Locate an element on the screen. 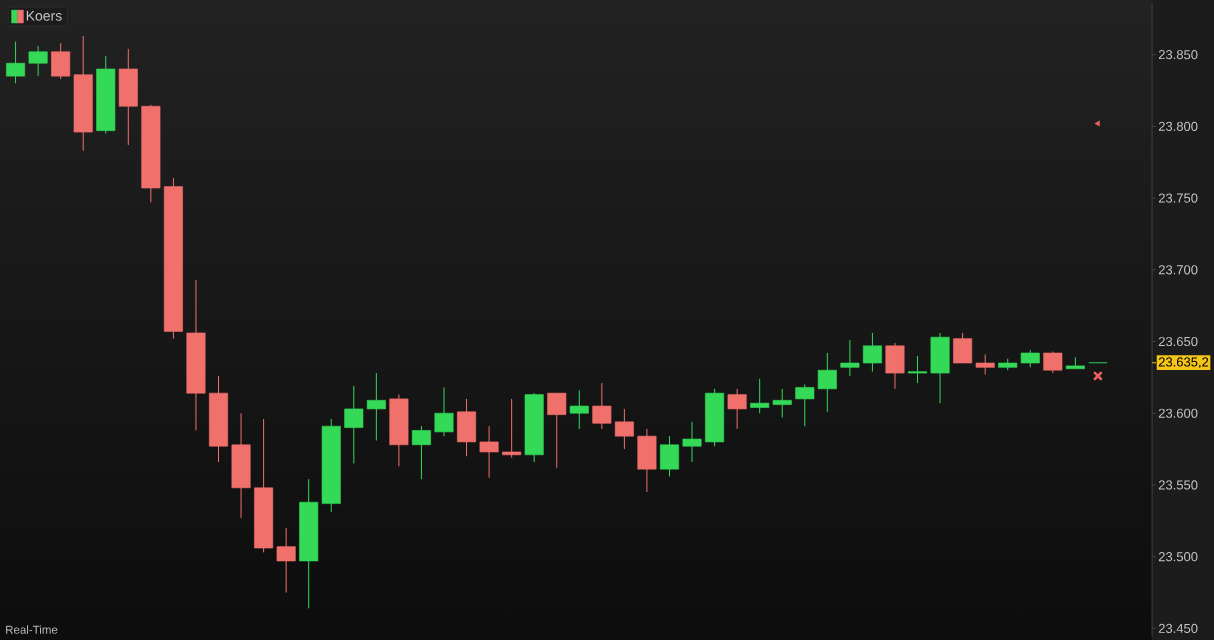 The height and width of the screenshot is (640, 1214). y-tick-label: 23.600 is located at coordinates (1178, 413).